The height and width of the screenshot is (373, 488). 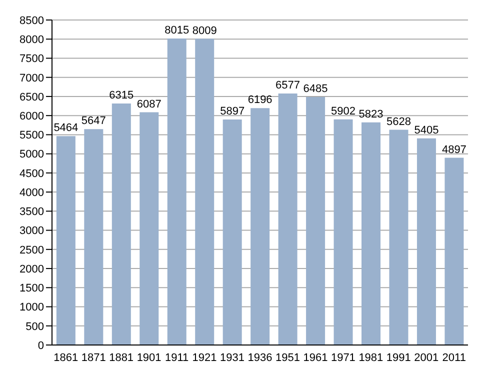 I want to click on x-tick-label: 1911, so click(x=176, y=358).